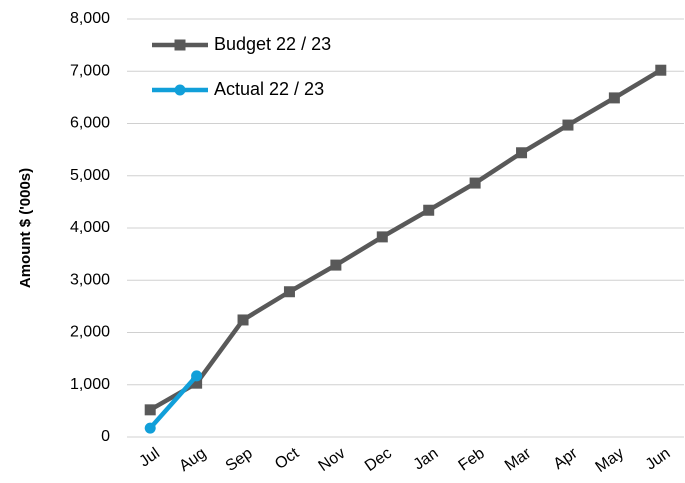 This screenshot has width=685, height=483. I want to click on x-tick-label: Aug, so click(192, 460).